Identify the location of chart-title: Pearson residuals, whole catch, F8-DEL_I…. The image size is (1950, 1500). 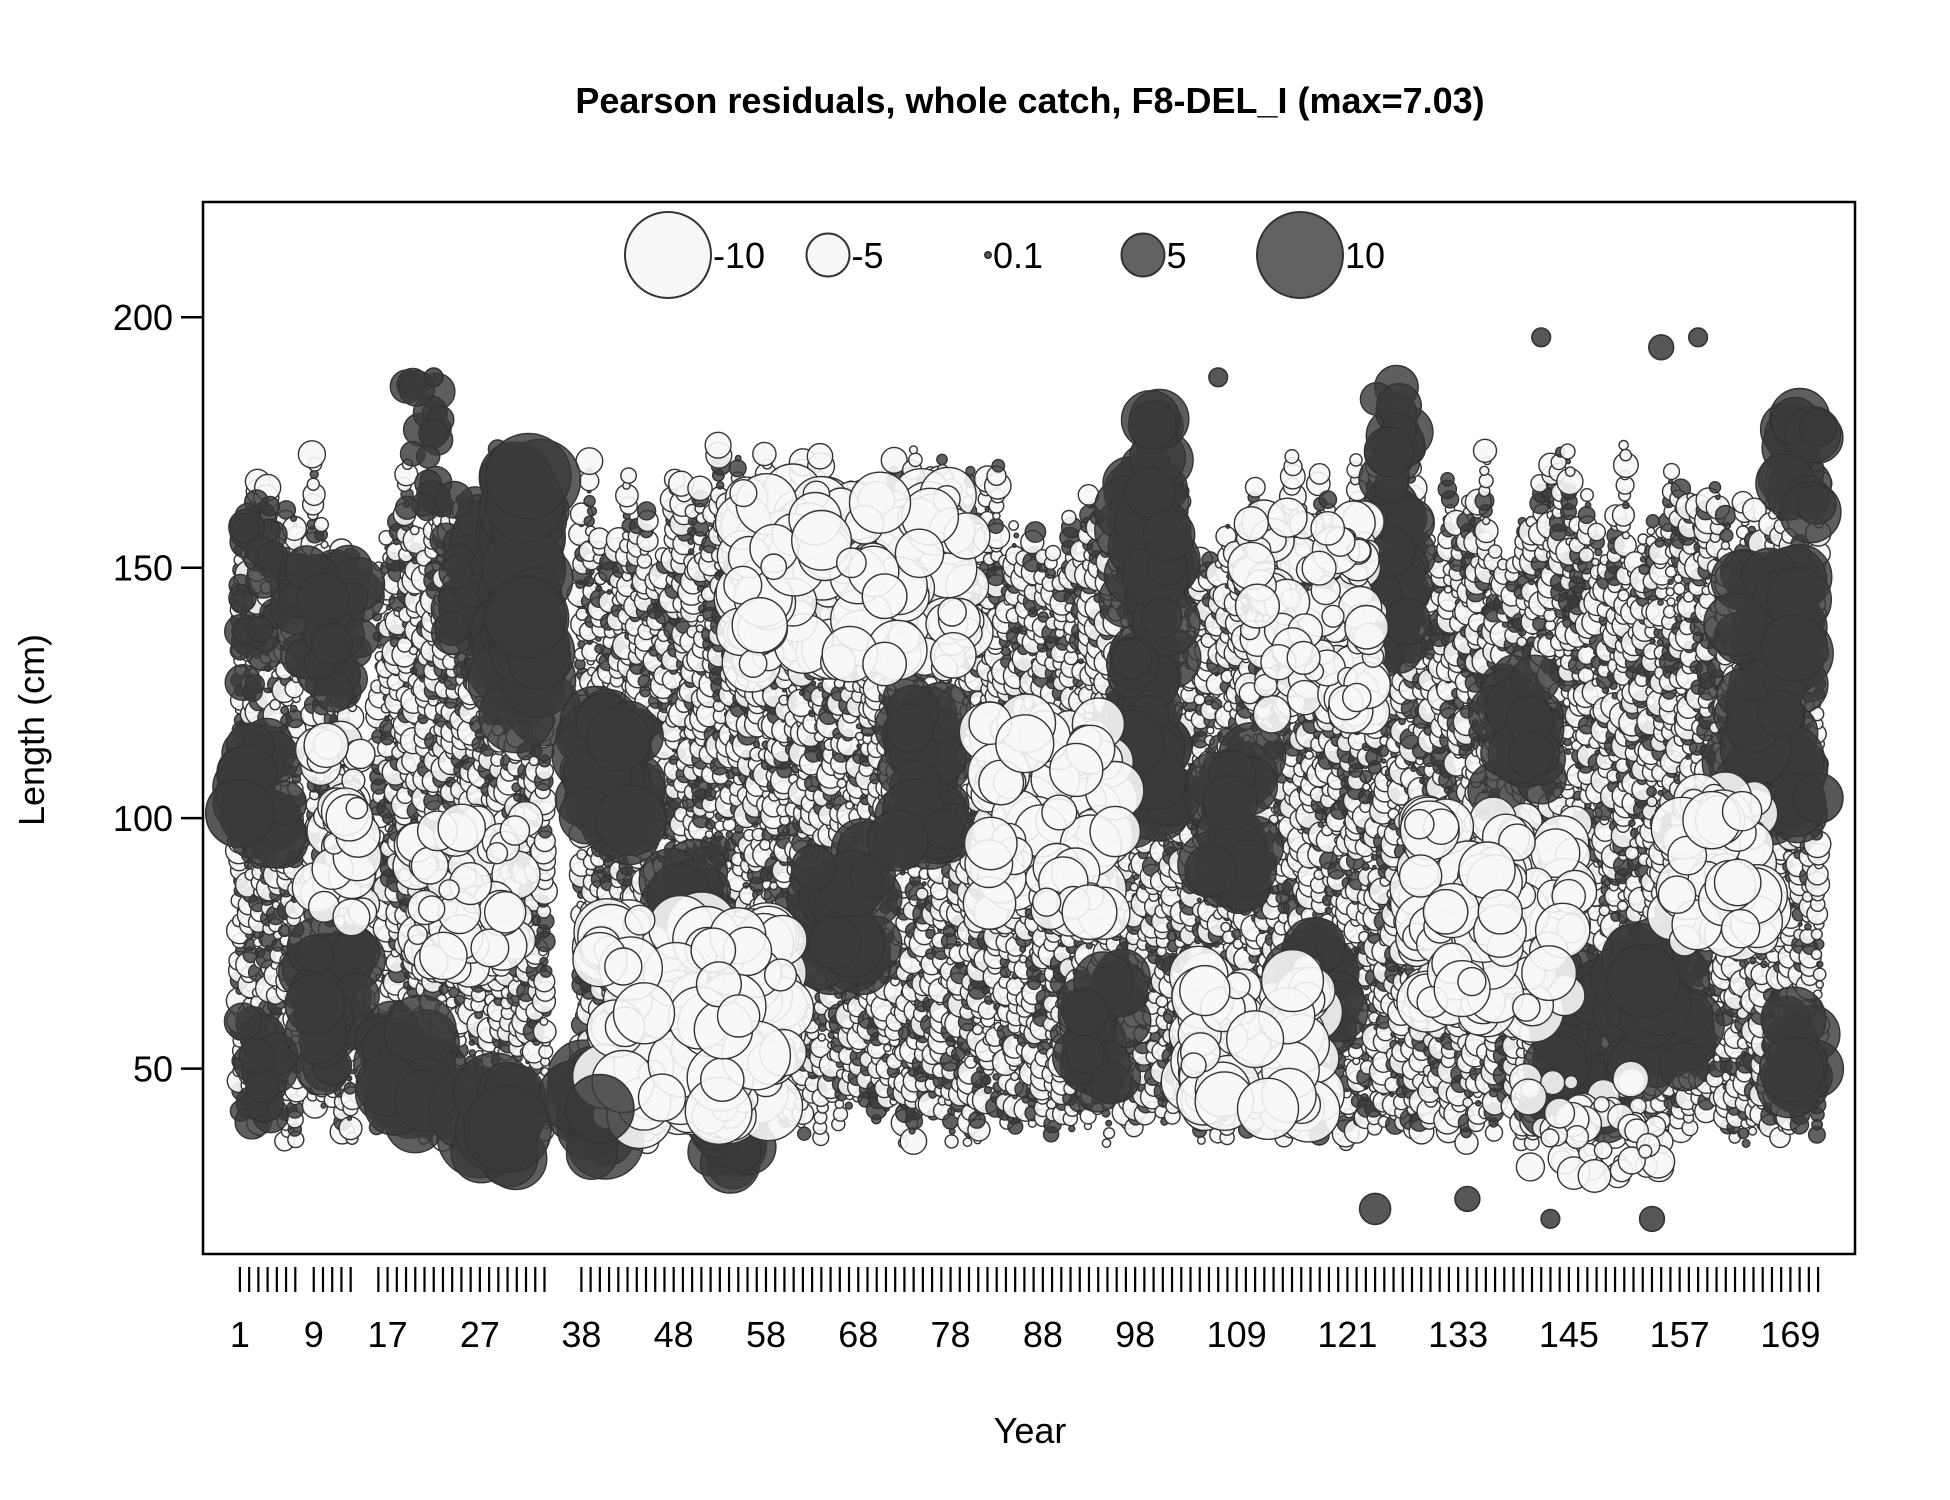
(1029, 100).